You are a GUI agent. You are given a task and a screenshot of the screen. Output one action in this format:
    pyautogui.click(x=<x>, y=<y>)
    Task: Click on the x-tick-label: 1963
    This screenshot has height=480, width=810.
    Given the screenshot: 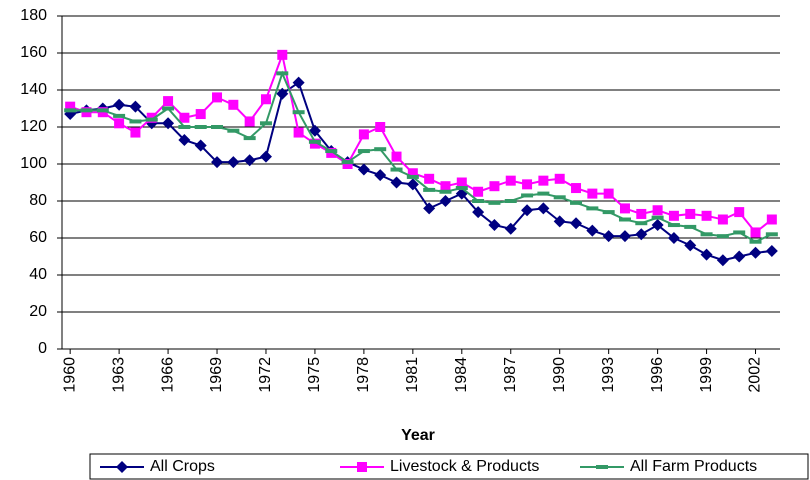 What is the action you would take?
    pyautogui.click(x=118, y=375)
    